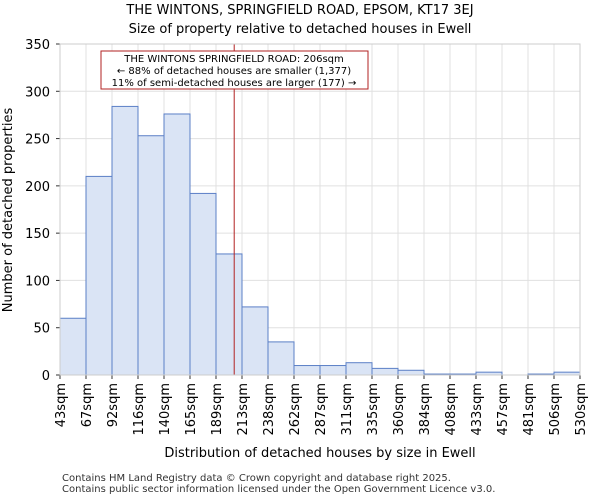 This screenshot has width=600, height=500. Describe the element at coordinates (581, 409) in the screenshot. I see `x-tick-label: 530sqm` at that location.